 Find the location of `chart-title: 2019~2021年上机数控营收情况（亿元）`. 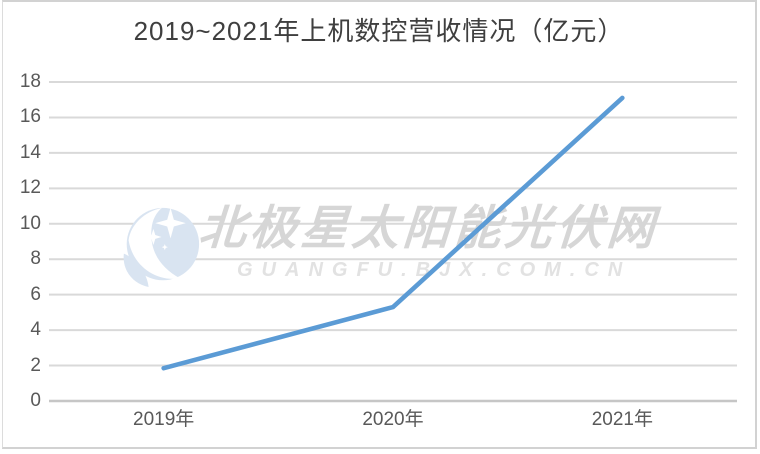

chart-title: 2019~2021年上机数控营收情况（亿元） is located at coordinates (379, 31).